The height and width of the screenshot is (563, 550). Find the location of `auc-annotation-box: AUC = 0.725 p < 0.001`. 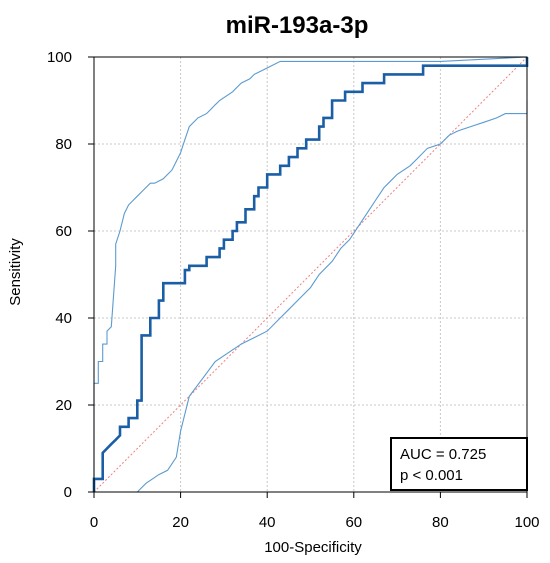

auc-annotation-box: AUC = 0.725 p < 0.001 is located at coordinates (459, 464).